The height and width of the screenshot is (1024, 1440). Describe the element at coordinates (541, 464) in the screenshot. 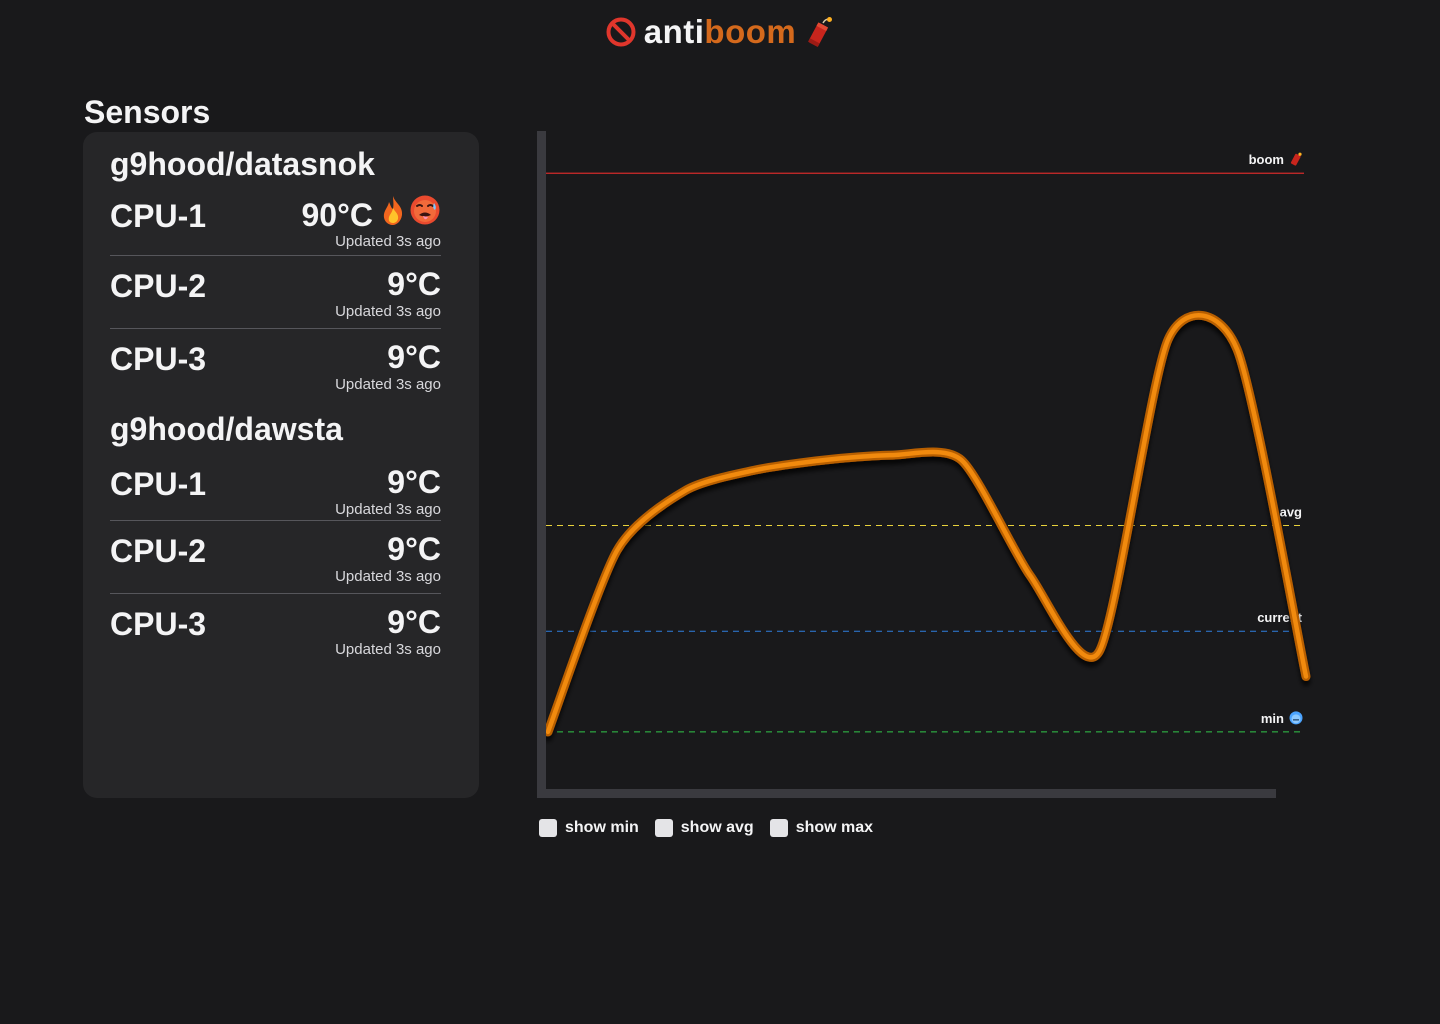

I see `y-axis` at that location.